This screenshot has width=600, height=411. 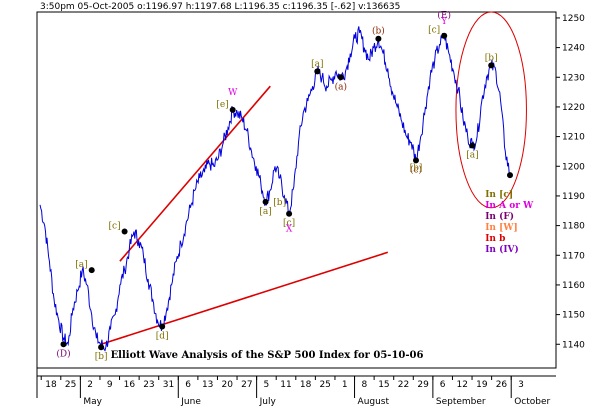 I want to click on wave-legend-entry: In b, so click(x=495, y=239).